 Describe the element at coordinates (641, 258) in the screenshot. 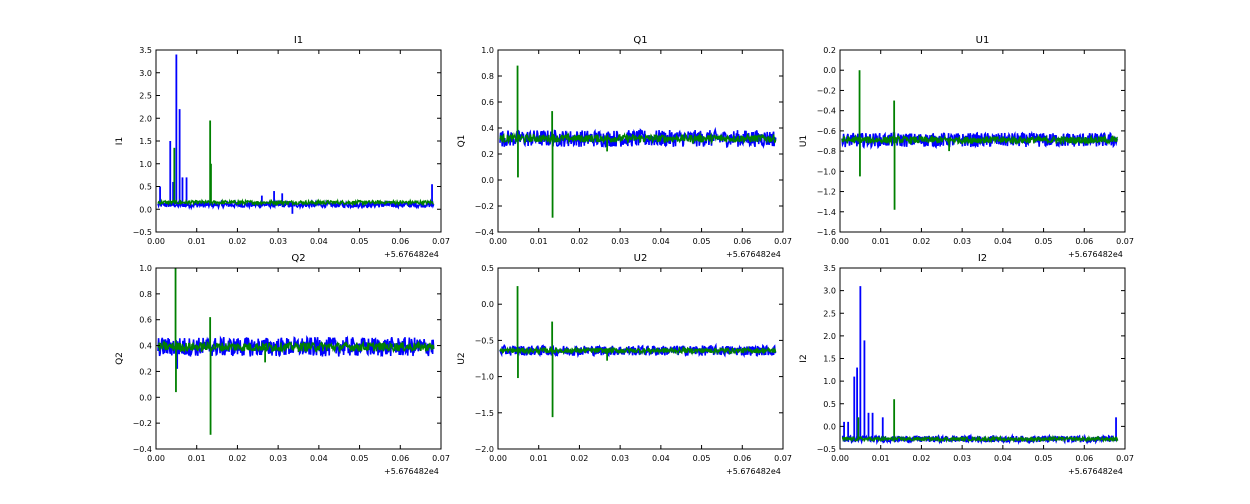

I see `subplot-title: U2` at that location.